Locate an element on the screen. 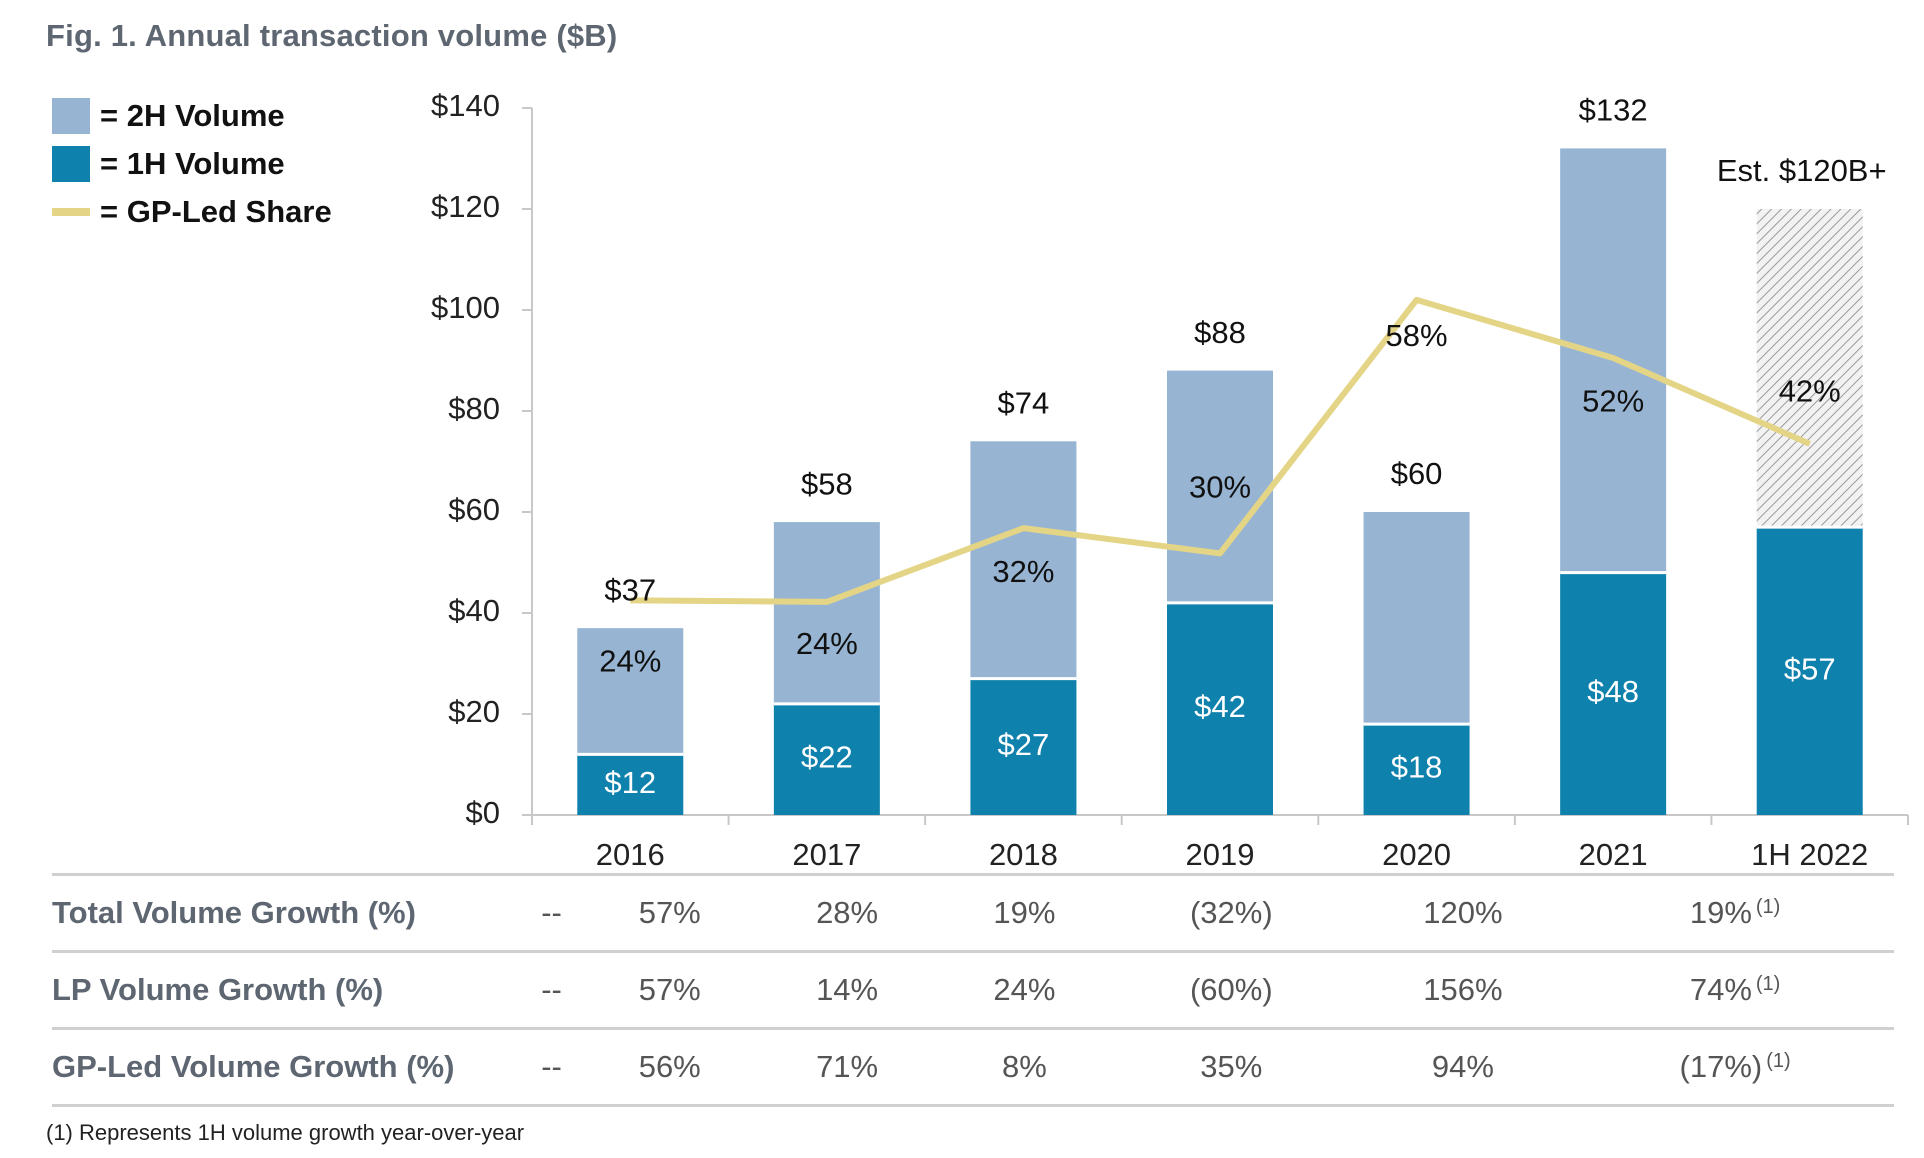 The image size is (1924, 1158). label-gp-led-share: 52% is located at coordinates (1613, 401).